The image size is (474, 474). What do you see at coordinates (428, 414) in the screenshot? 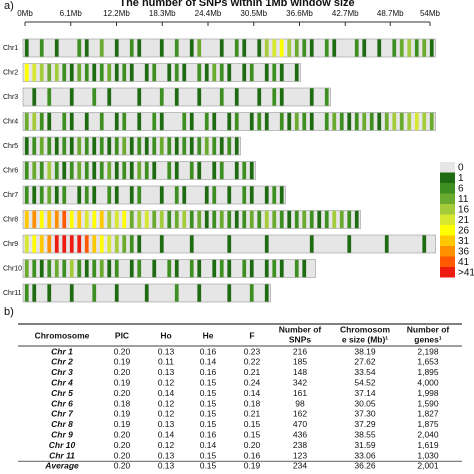
I see `table-cell: 1,827` at bounding box center [428, 414].